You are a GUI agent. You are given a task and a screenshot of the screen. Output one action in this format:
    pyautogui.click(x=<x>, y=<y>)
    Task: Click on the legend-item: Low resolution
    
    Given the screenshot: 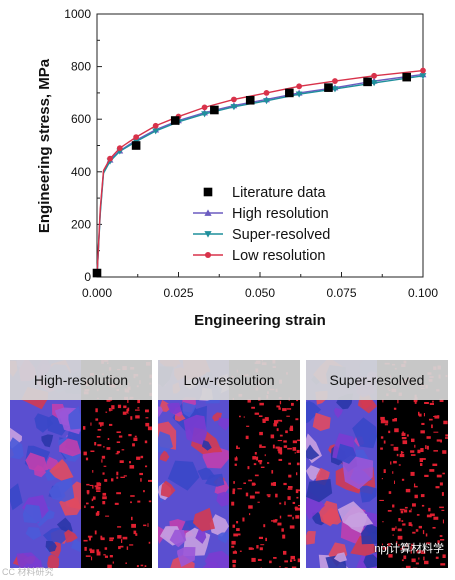 What is the action you would take?
    pyautogui.click(x=259, y=256)
    